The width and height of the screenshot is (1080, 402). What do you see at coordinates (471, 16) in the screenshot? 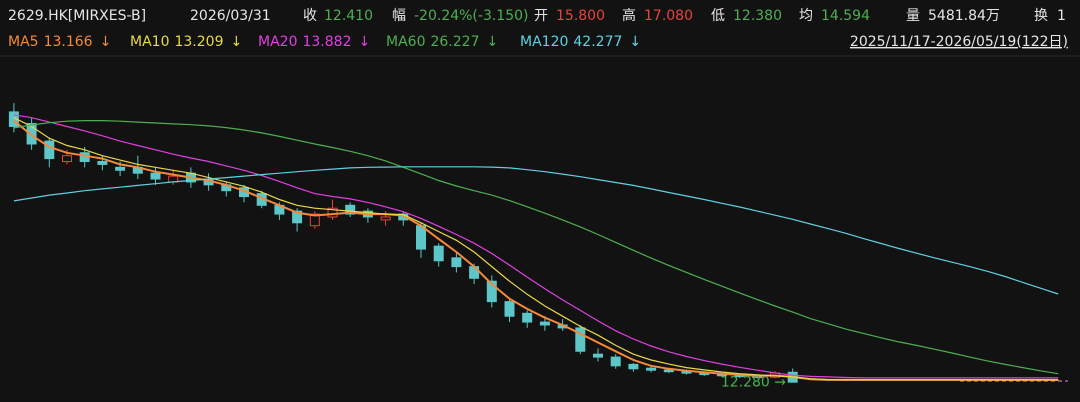
I see `header-item: -20.24%(-3.150)` at bounding box center [471, 16].